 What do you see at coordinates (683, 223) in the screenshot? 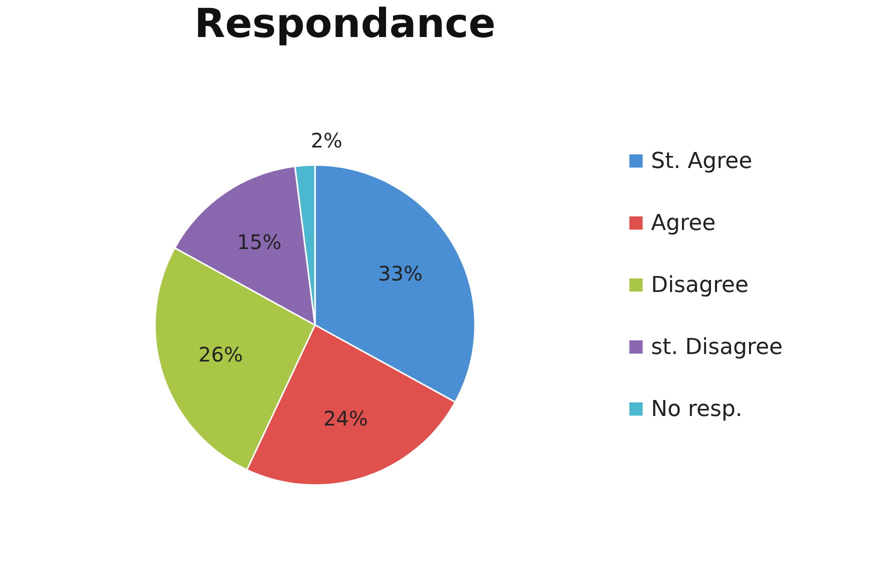
I see `legend-label: Agree` at bounding box center [683, 223].